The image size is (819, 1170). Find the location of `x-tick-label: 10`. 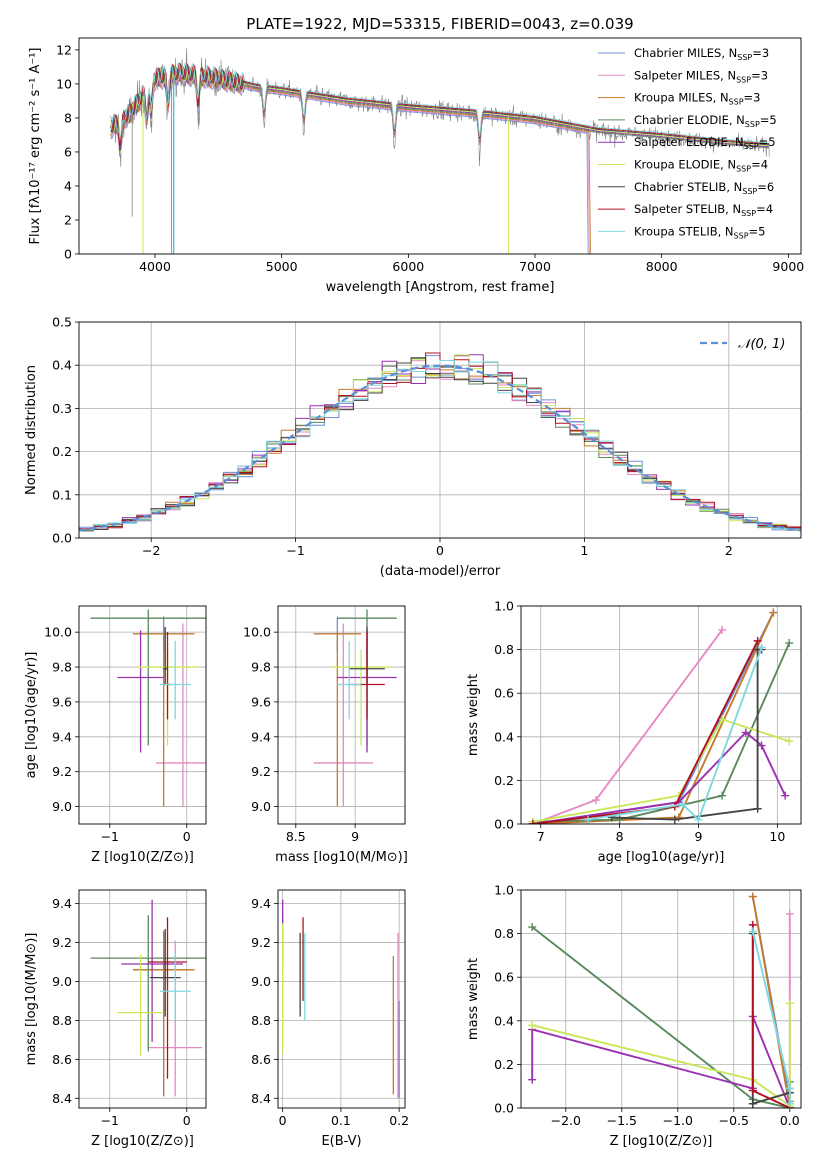

x-tick-label: 10 is located at coordinates (777, 836).